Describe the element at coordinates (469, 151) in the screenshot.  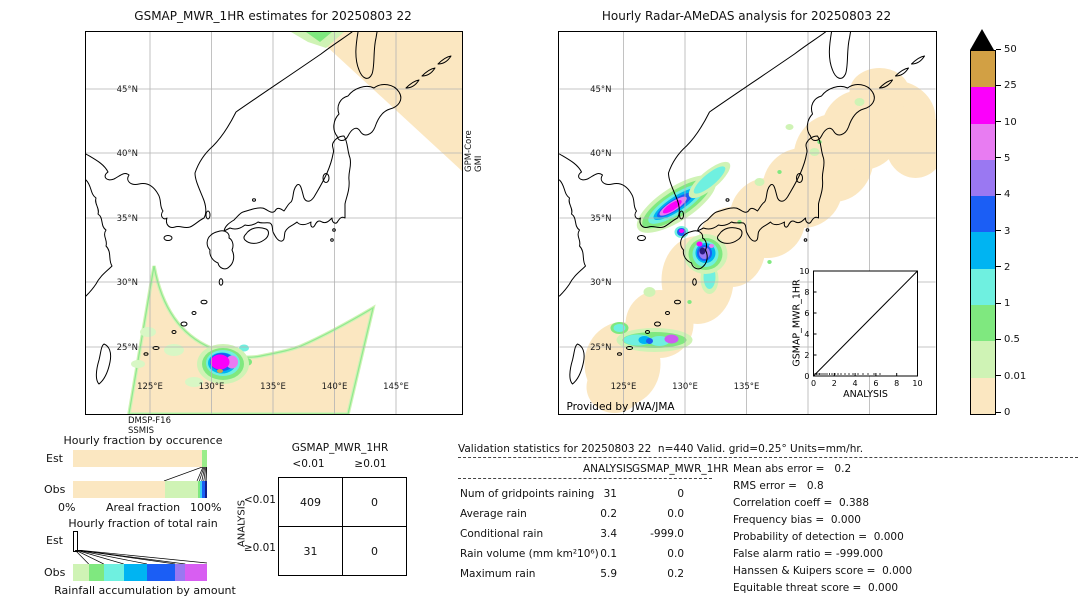
I see `sensor-line1: GPM-Core` at that location.